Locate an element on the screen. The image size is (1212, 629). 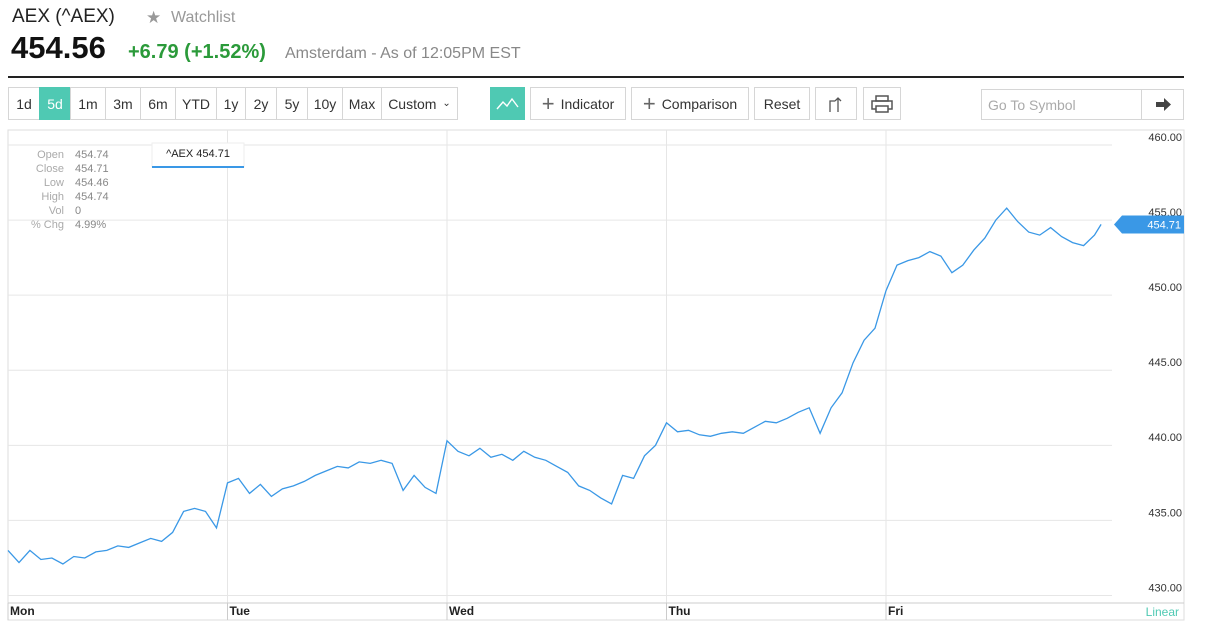
change: +6.79 (+1.52%) is located at coordinates (197, 52).